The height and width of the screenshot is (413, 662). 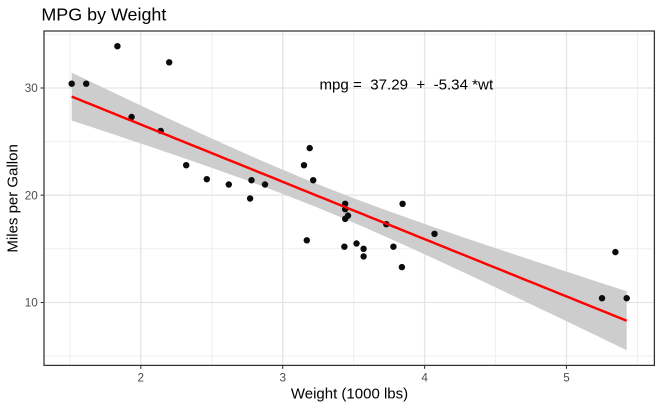 What do you see at coordinates (406, 84) in the screenshot?
I see `svg-text: mpg = 37.29 + -5.34 *wt` at bounding box center [406, 84].